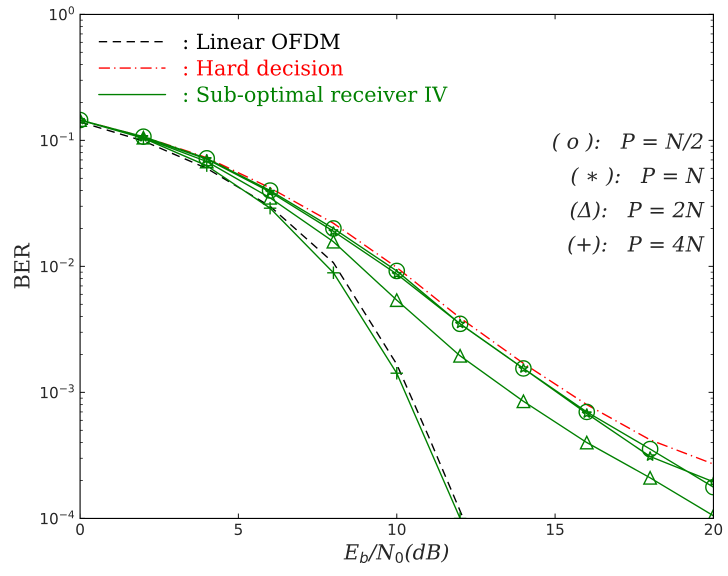 The image size is (728, 576). Describe the element at coordinates (262, 42) in the screenshot. I see `legend-label: : Linear OFDM` at that location.